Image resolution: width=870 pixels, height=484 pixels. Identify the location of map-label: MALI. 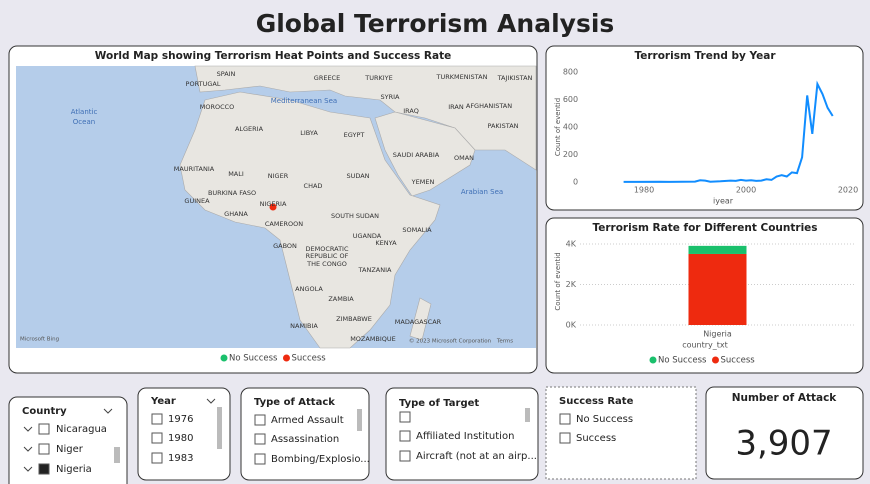
(236, 174).